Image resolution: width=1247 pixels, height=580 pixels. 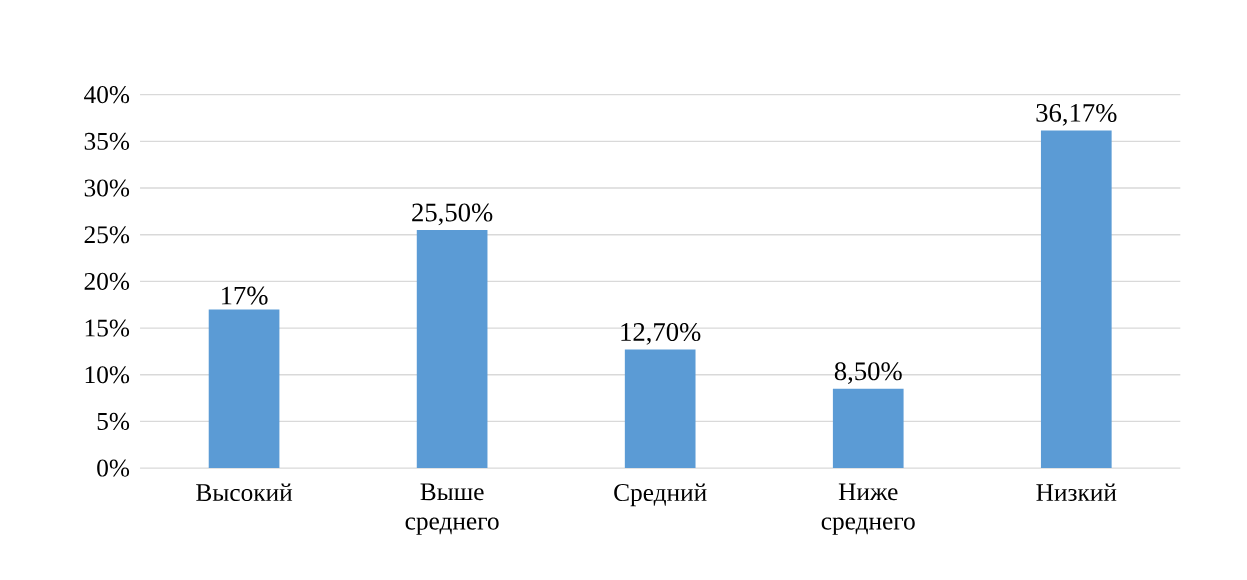 I want to click on y-tick-label: 20%, so click(x=107, y=281).